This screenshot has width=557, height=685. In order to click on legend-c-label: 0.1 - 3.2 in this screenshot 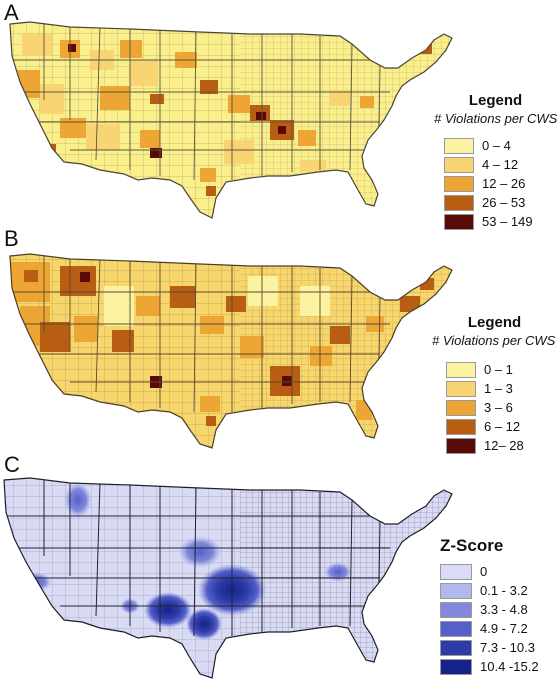, I will do `click(504, 590)`.